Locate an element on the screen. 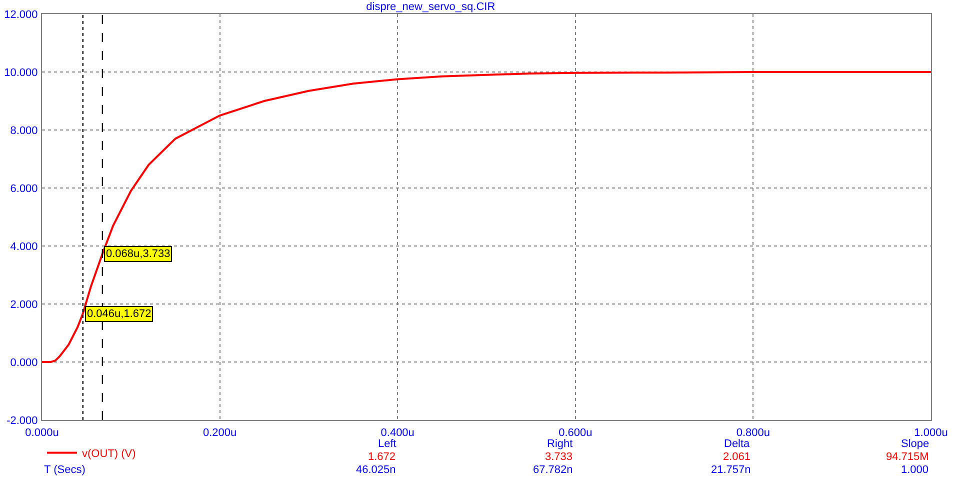 The width and height of the screenshot is (957, 479). y-tick-label: 6.000 is located at coordinates (24, 188).